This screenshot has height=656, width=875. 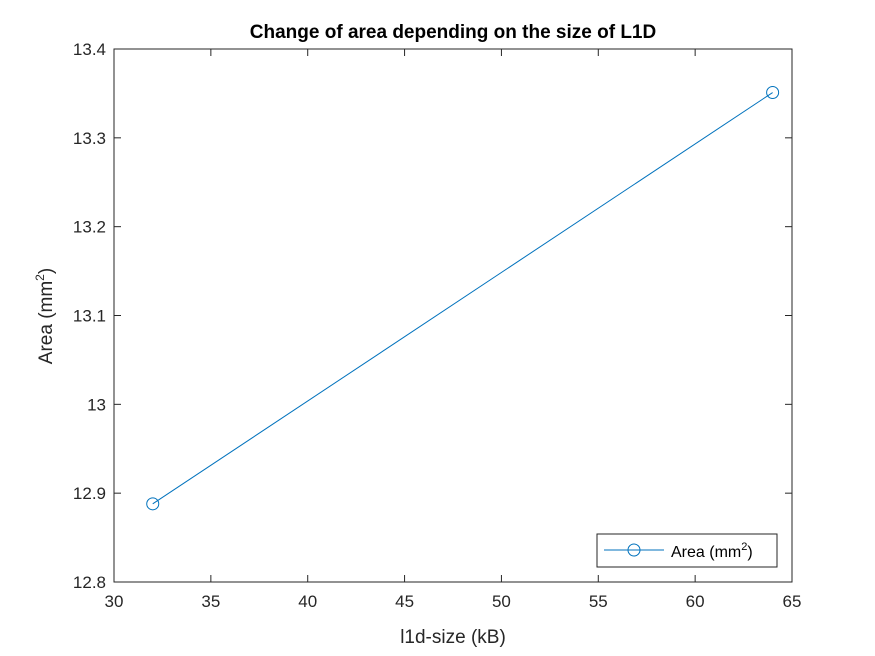 I want to click on y-tick-label: 13.3, so click(x=89, y=138).